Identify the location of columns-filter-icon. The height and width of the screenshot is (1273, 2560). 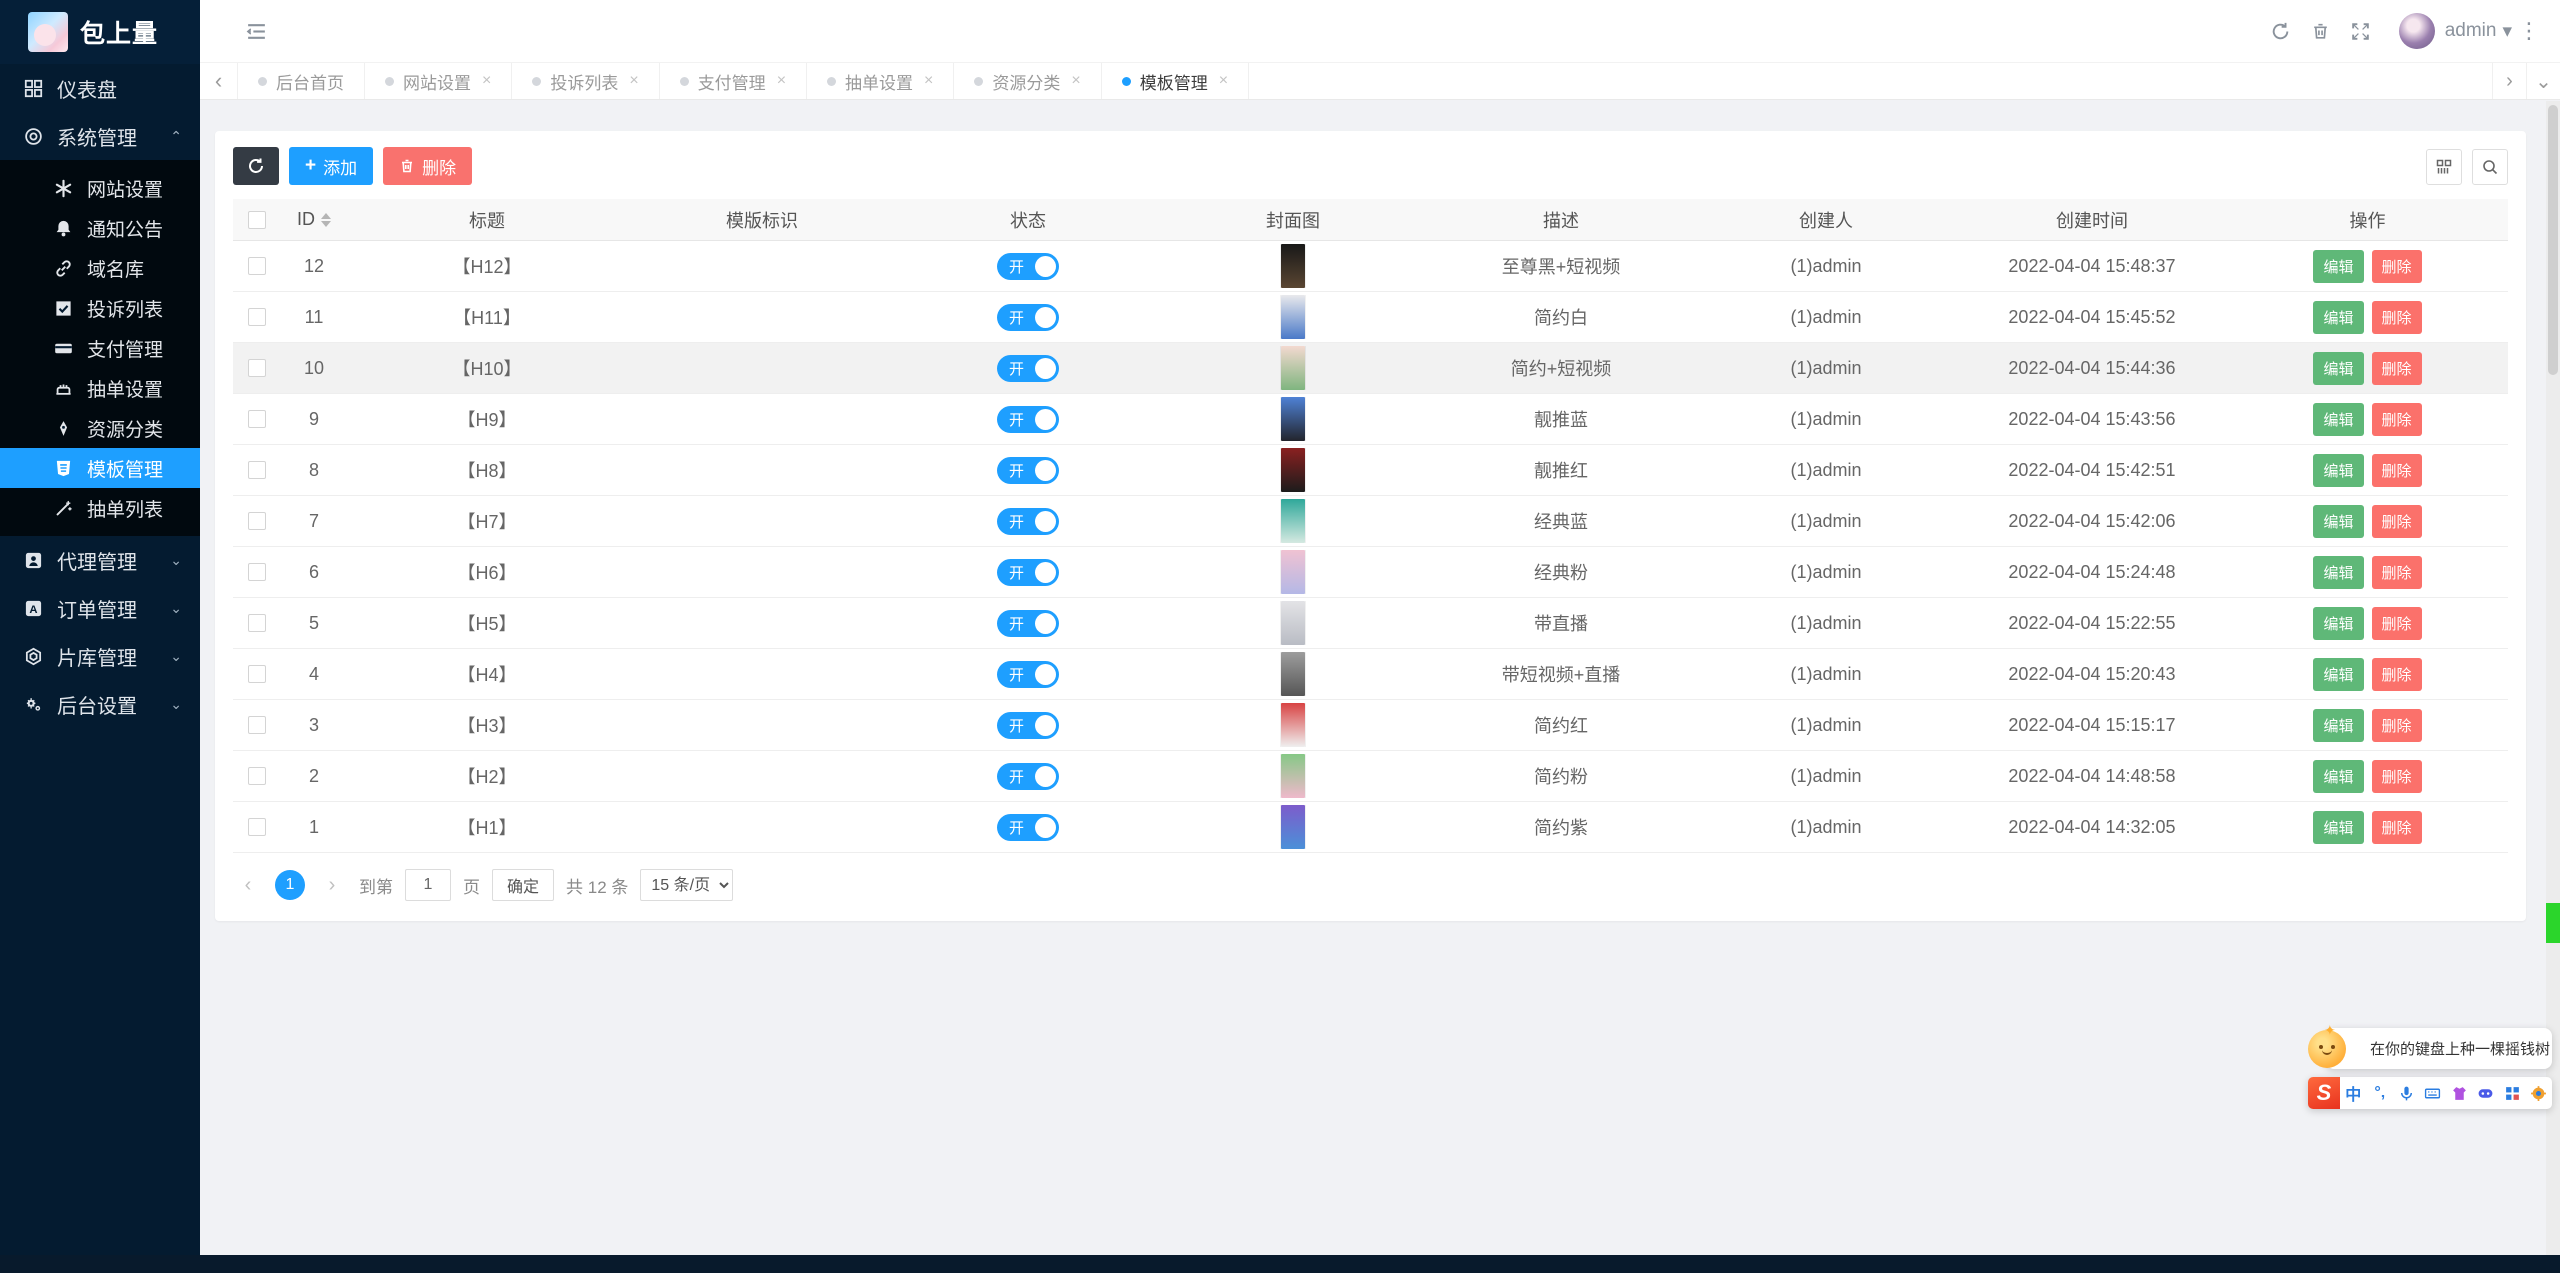
(2444, 167).